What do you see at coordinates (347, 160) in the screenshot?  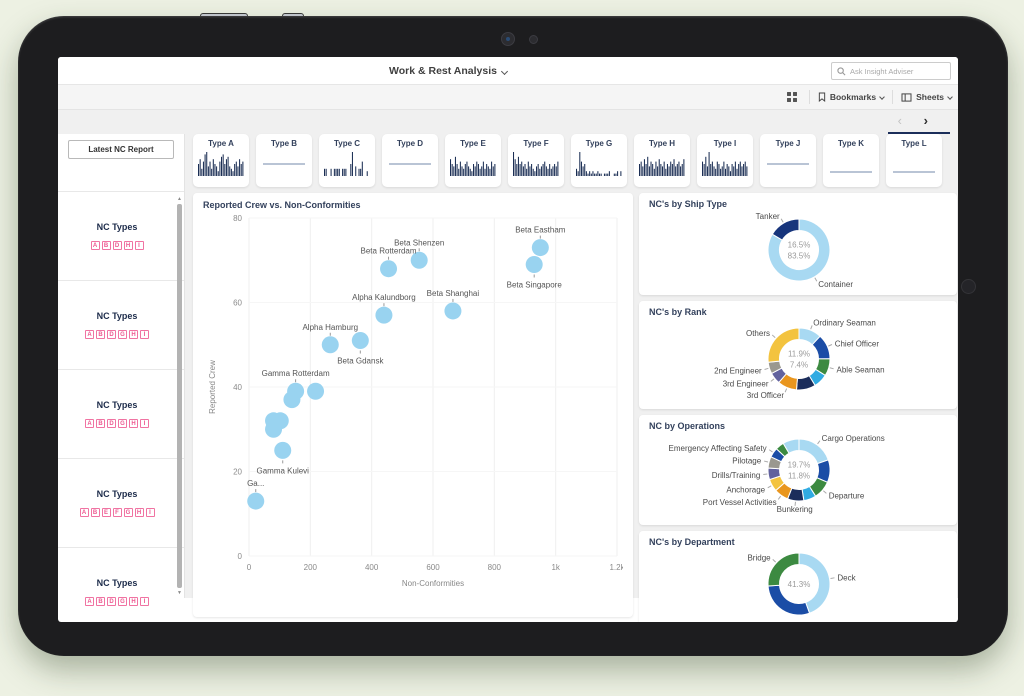 I see `type-card-type-c: Type C` at bounding box center [347, 160].